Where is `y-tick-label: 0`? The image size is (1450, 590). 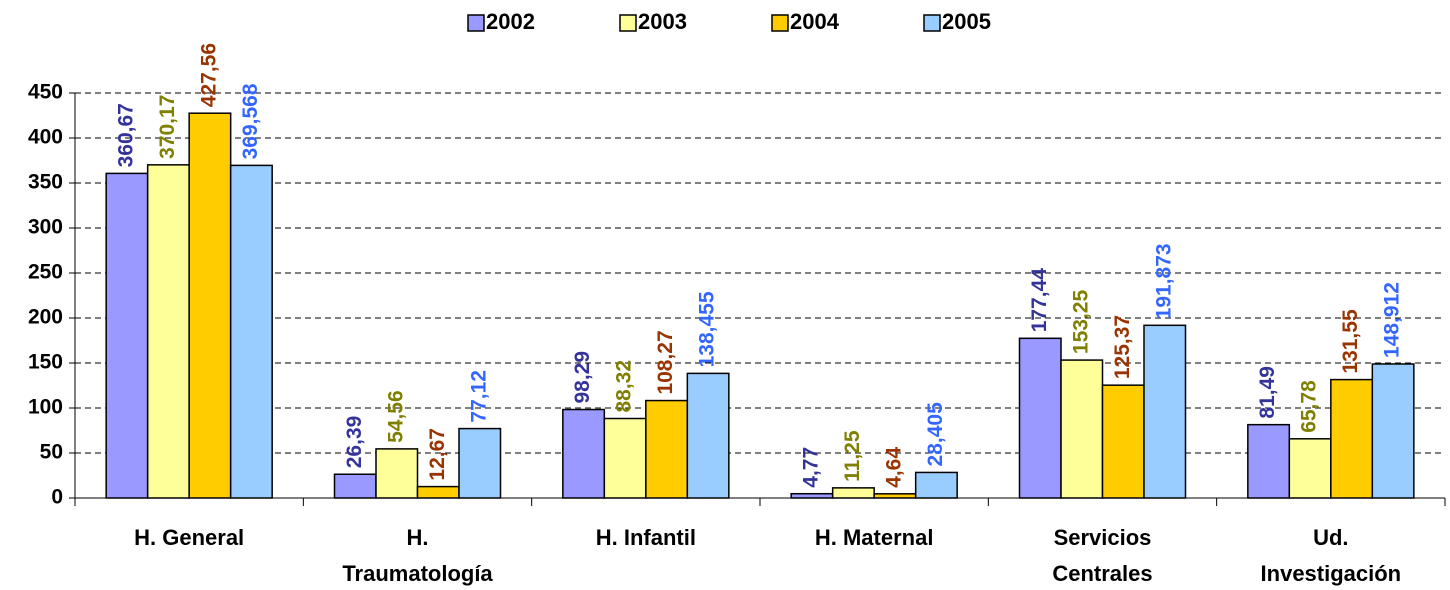 y-tick-label: 0 is located at coordinates (57, 497).